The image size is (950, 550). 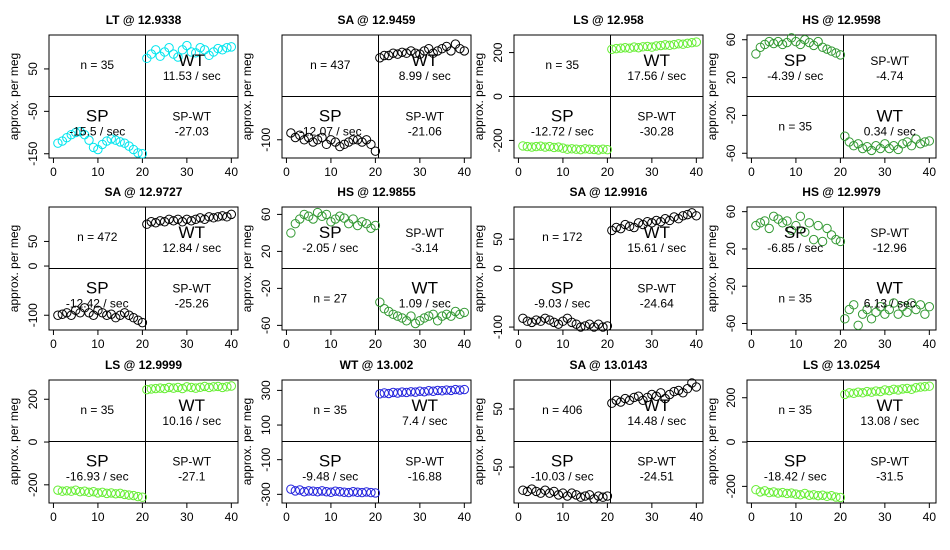 What do you see at coordinates (498, 268) in the screenshot?
I see `y-tick-label: 0` at bounding box center [498, 268].